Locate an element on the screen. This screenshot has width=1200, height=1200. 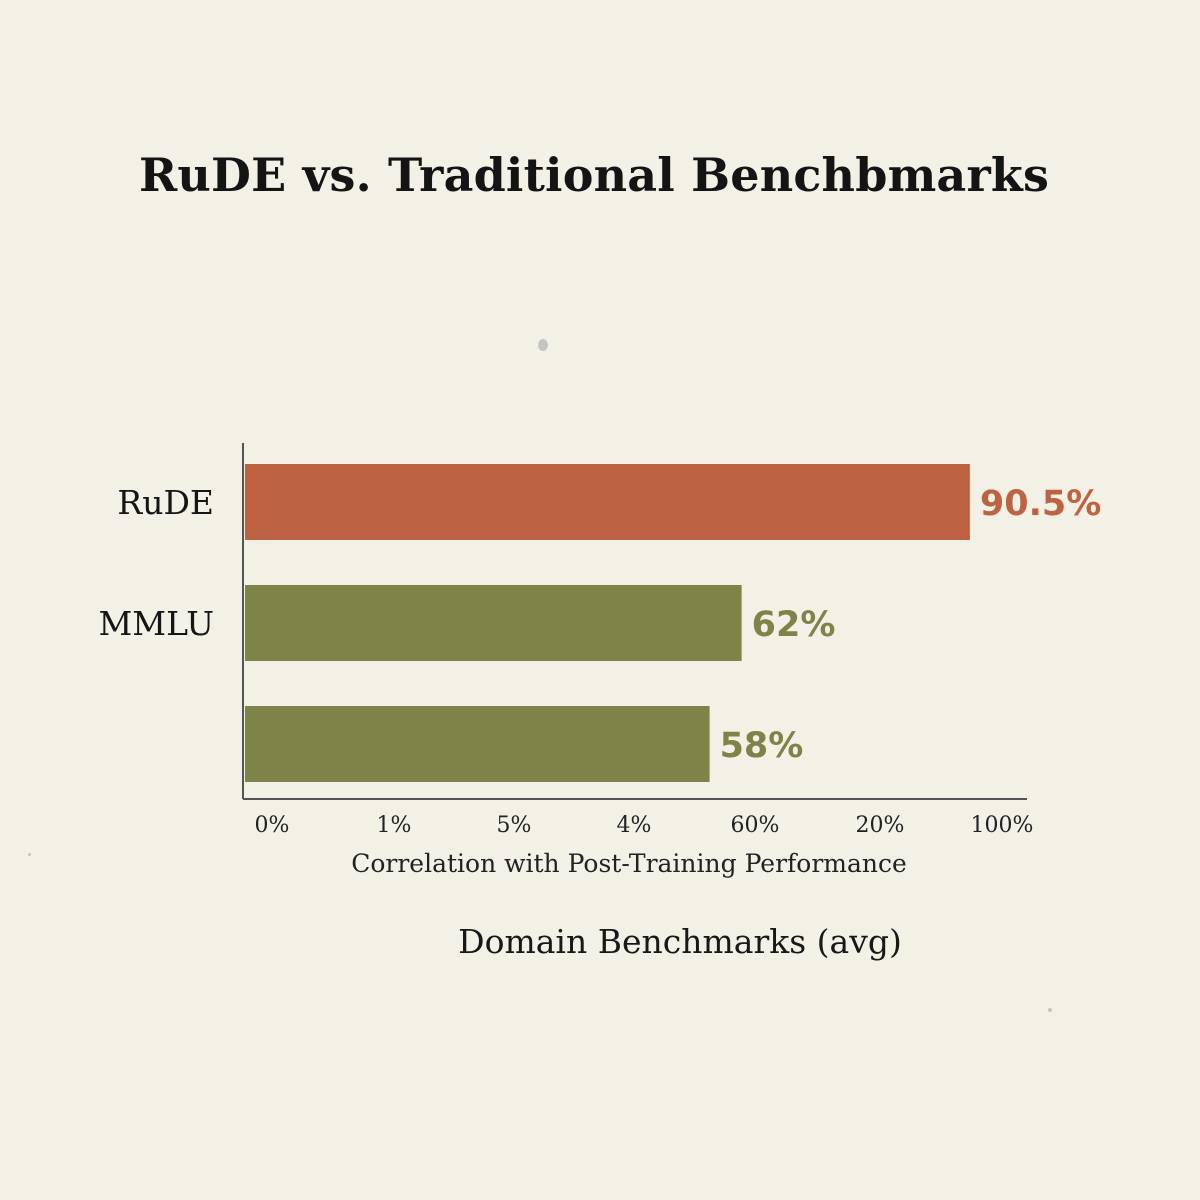
chart-title: RuDE vs. Traditional Benchbmarks is located at coordinates (594, 175).